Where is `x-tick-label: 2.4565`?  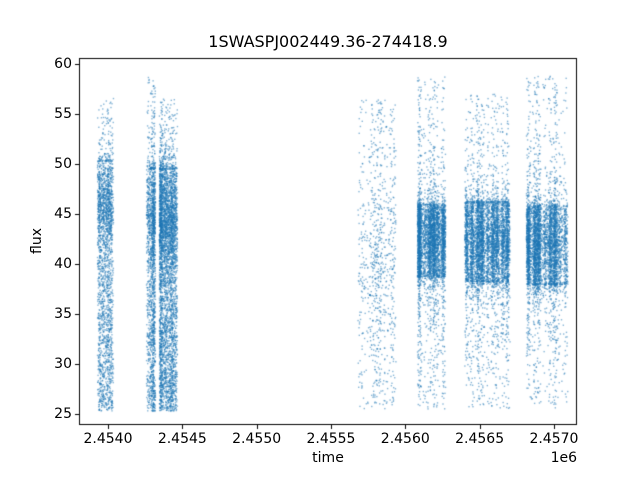 x-tick-label: 2.4565 is located at coordinates (480, 439).